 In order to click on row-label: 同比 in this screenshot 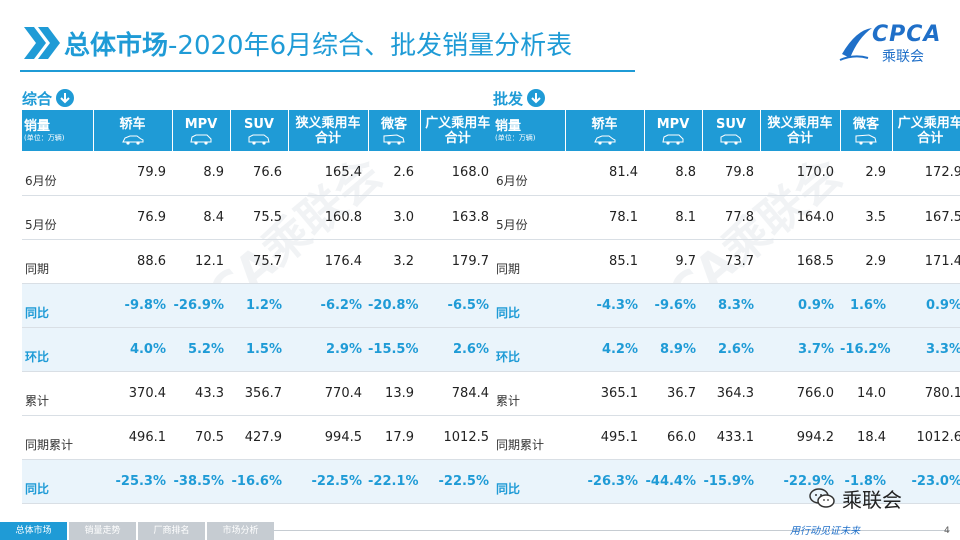, I will do `click(529, 481)`.